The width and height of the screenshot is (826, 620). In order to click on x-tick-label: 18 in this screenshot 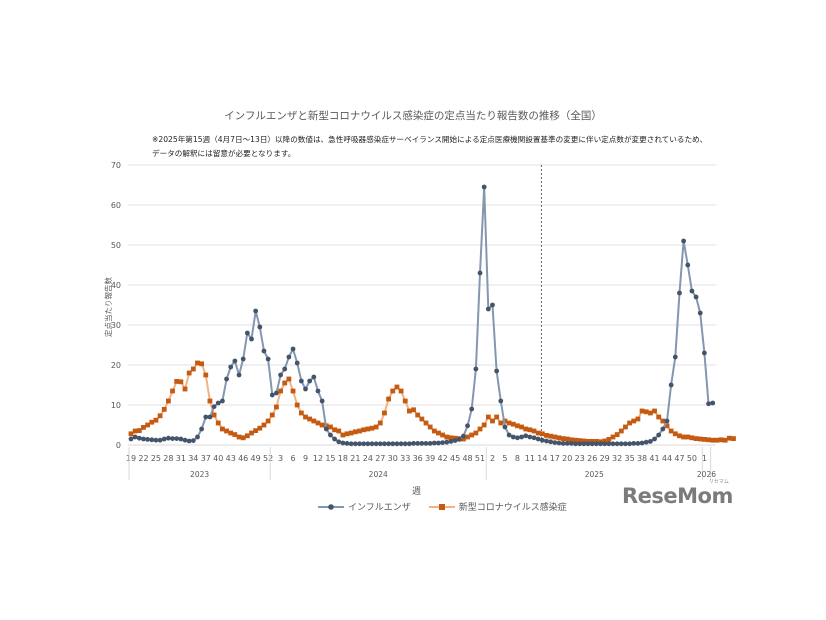, I will do `click(343, 458)`.